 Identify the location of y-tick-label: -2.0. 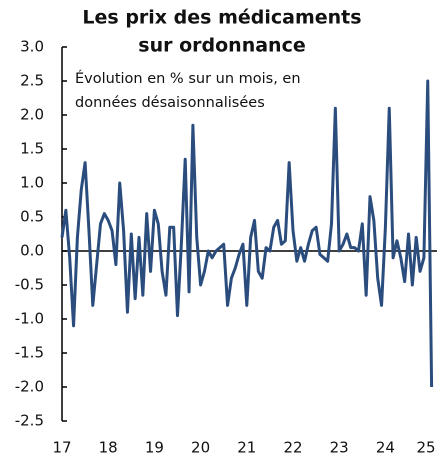
(29, 387).